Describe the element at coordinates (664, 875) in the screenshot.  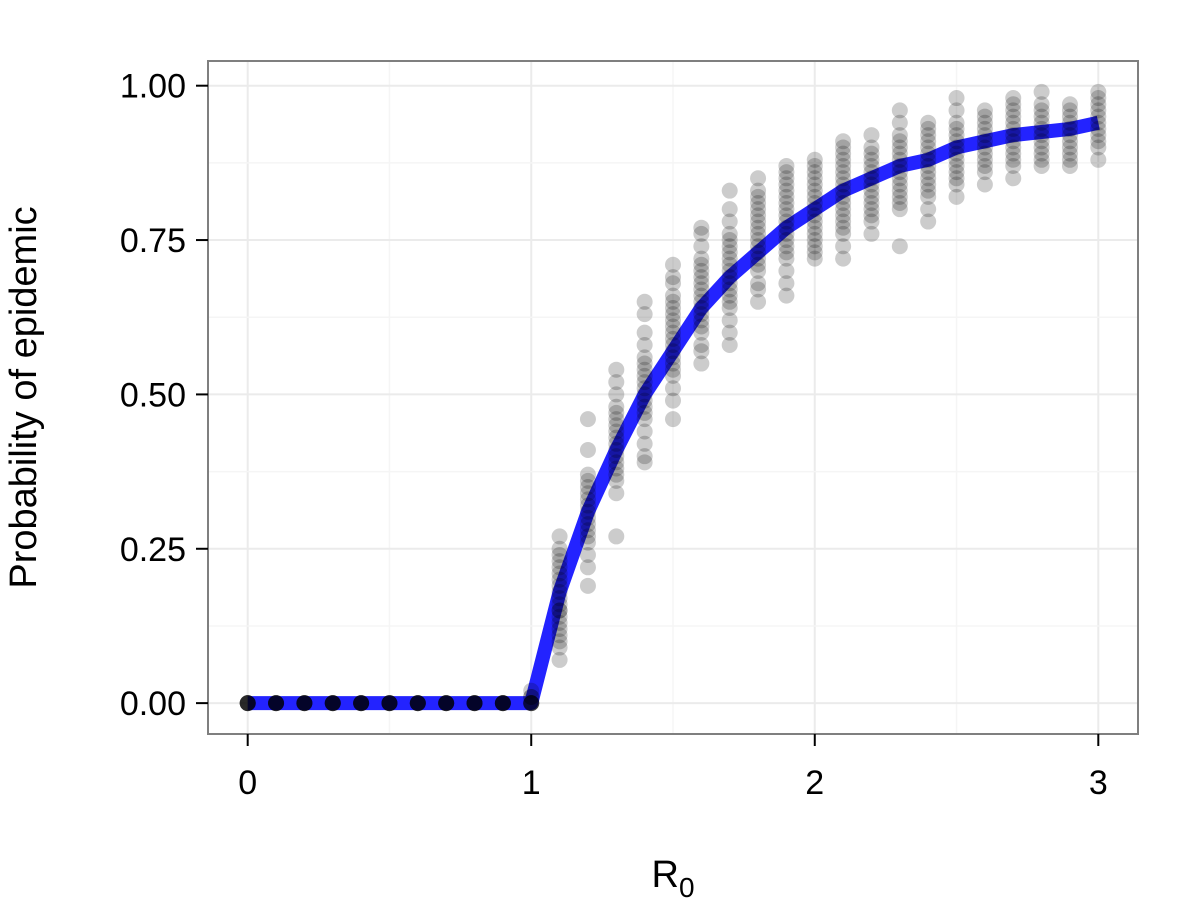
I see `x-axis-title-main: R` at that location.